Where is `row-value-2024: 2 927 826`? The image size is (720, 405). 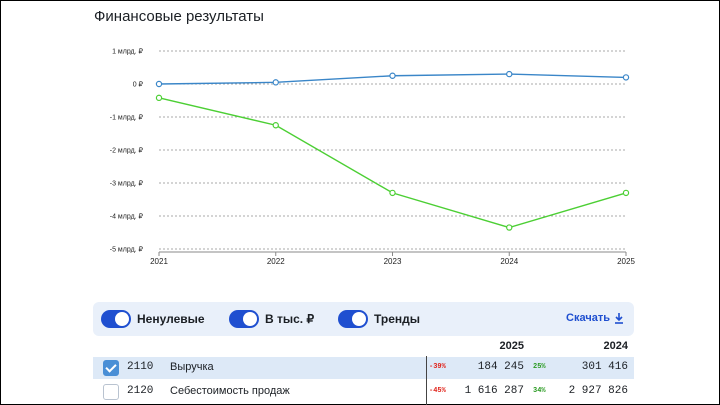
row-value-2024: 2 927 826 is located at coordinates (598, 391).